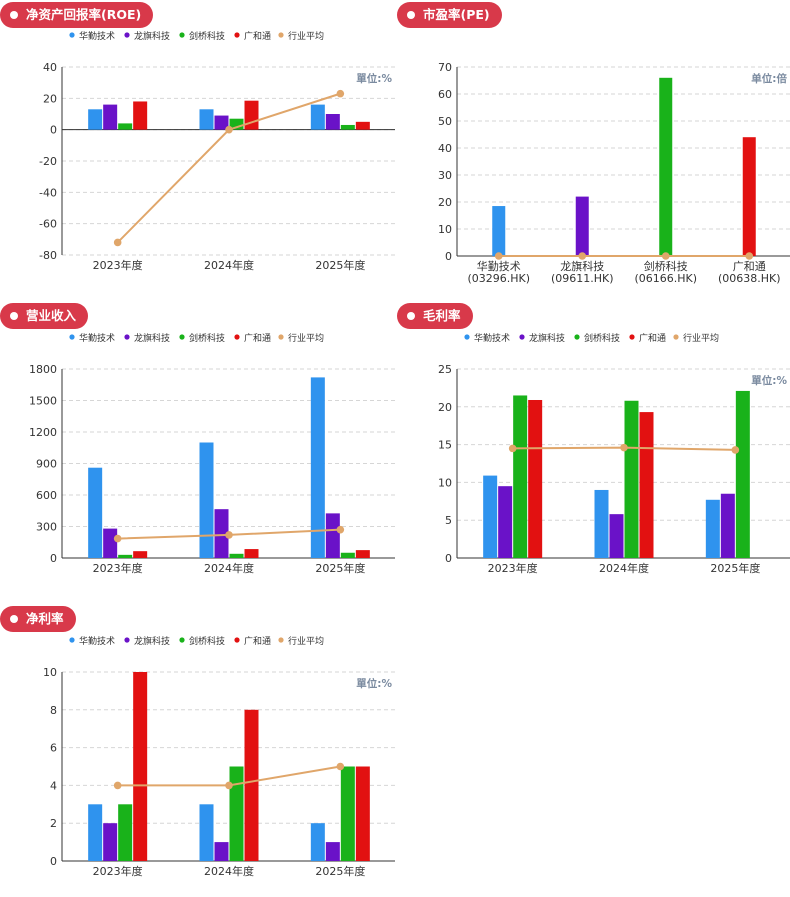 Image resolution: width=790 pixels, height=897 pixels. I want to click on y-tick-label: -40, so click(48, 192).